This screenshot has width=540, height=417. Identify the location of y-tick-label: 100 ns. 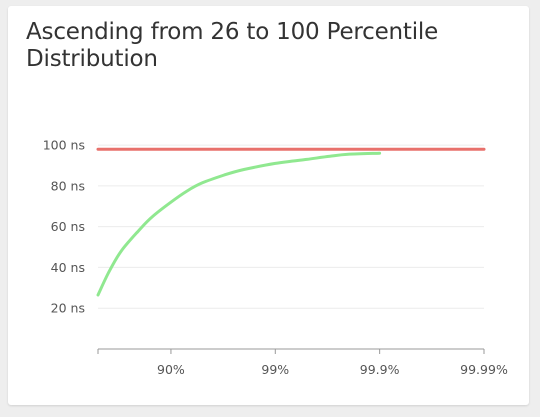
(64, 145).